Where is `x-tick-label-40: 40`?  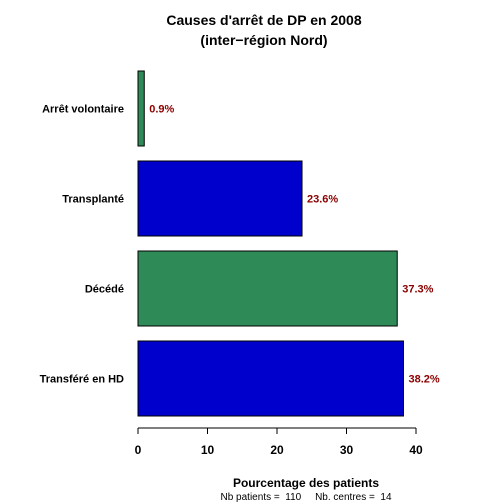 x-tick-label-40: 40 is located at coordinates (416, 450).